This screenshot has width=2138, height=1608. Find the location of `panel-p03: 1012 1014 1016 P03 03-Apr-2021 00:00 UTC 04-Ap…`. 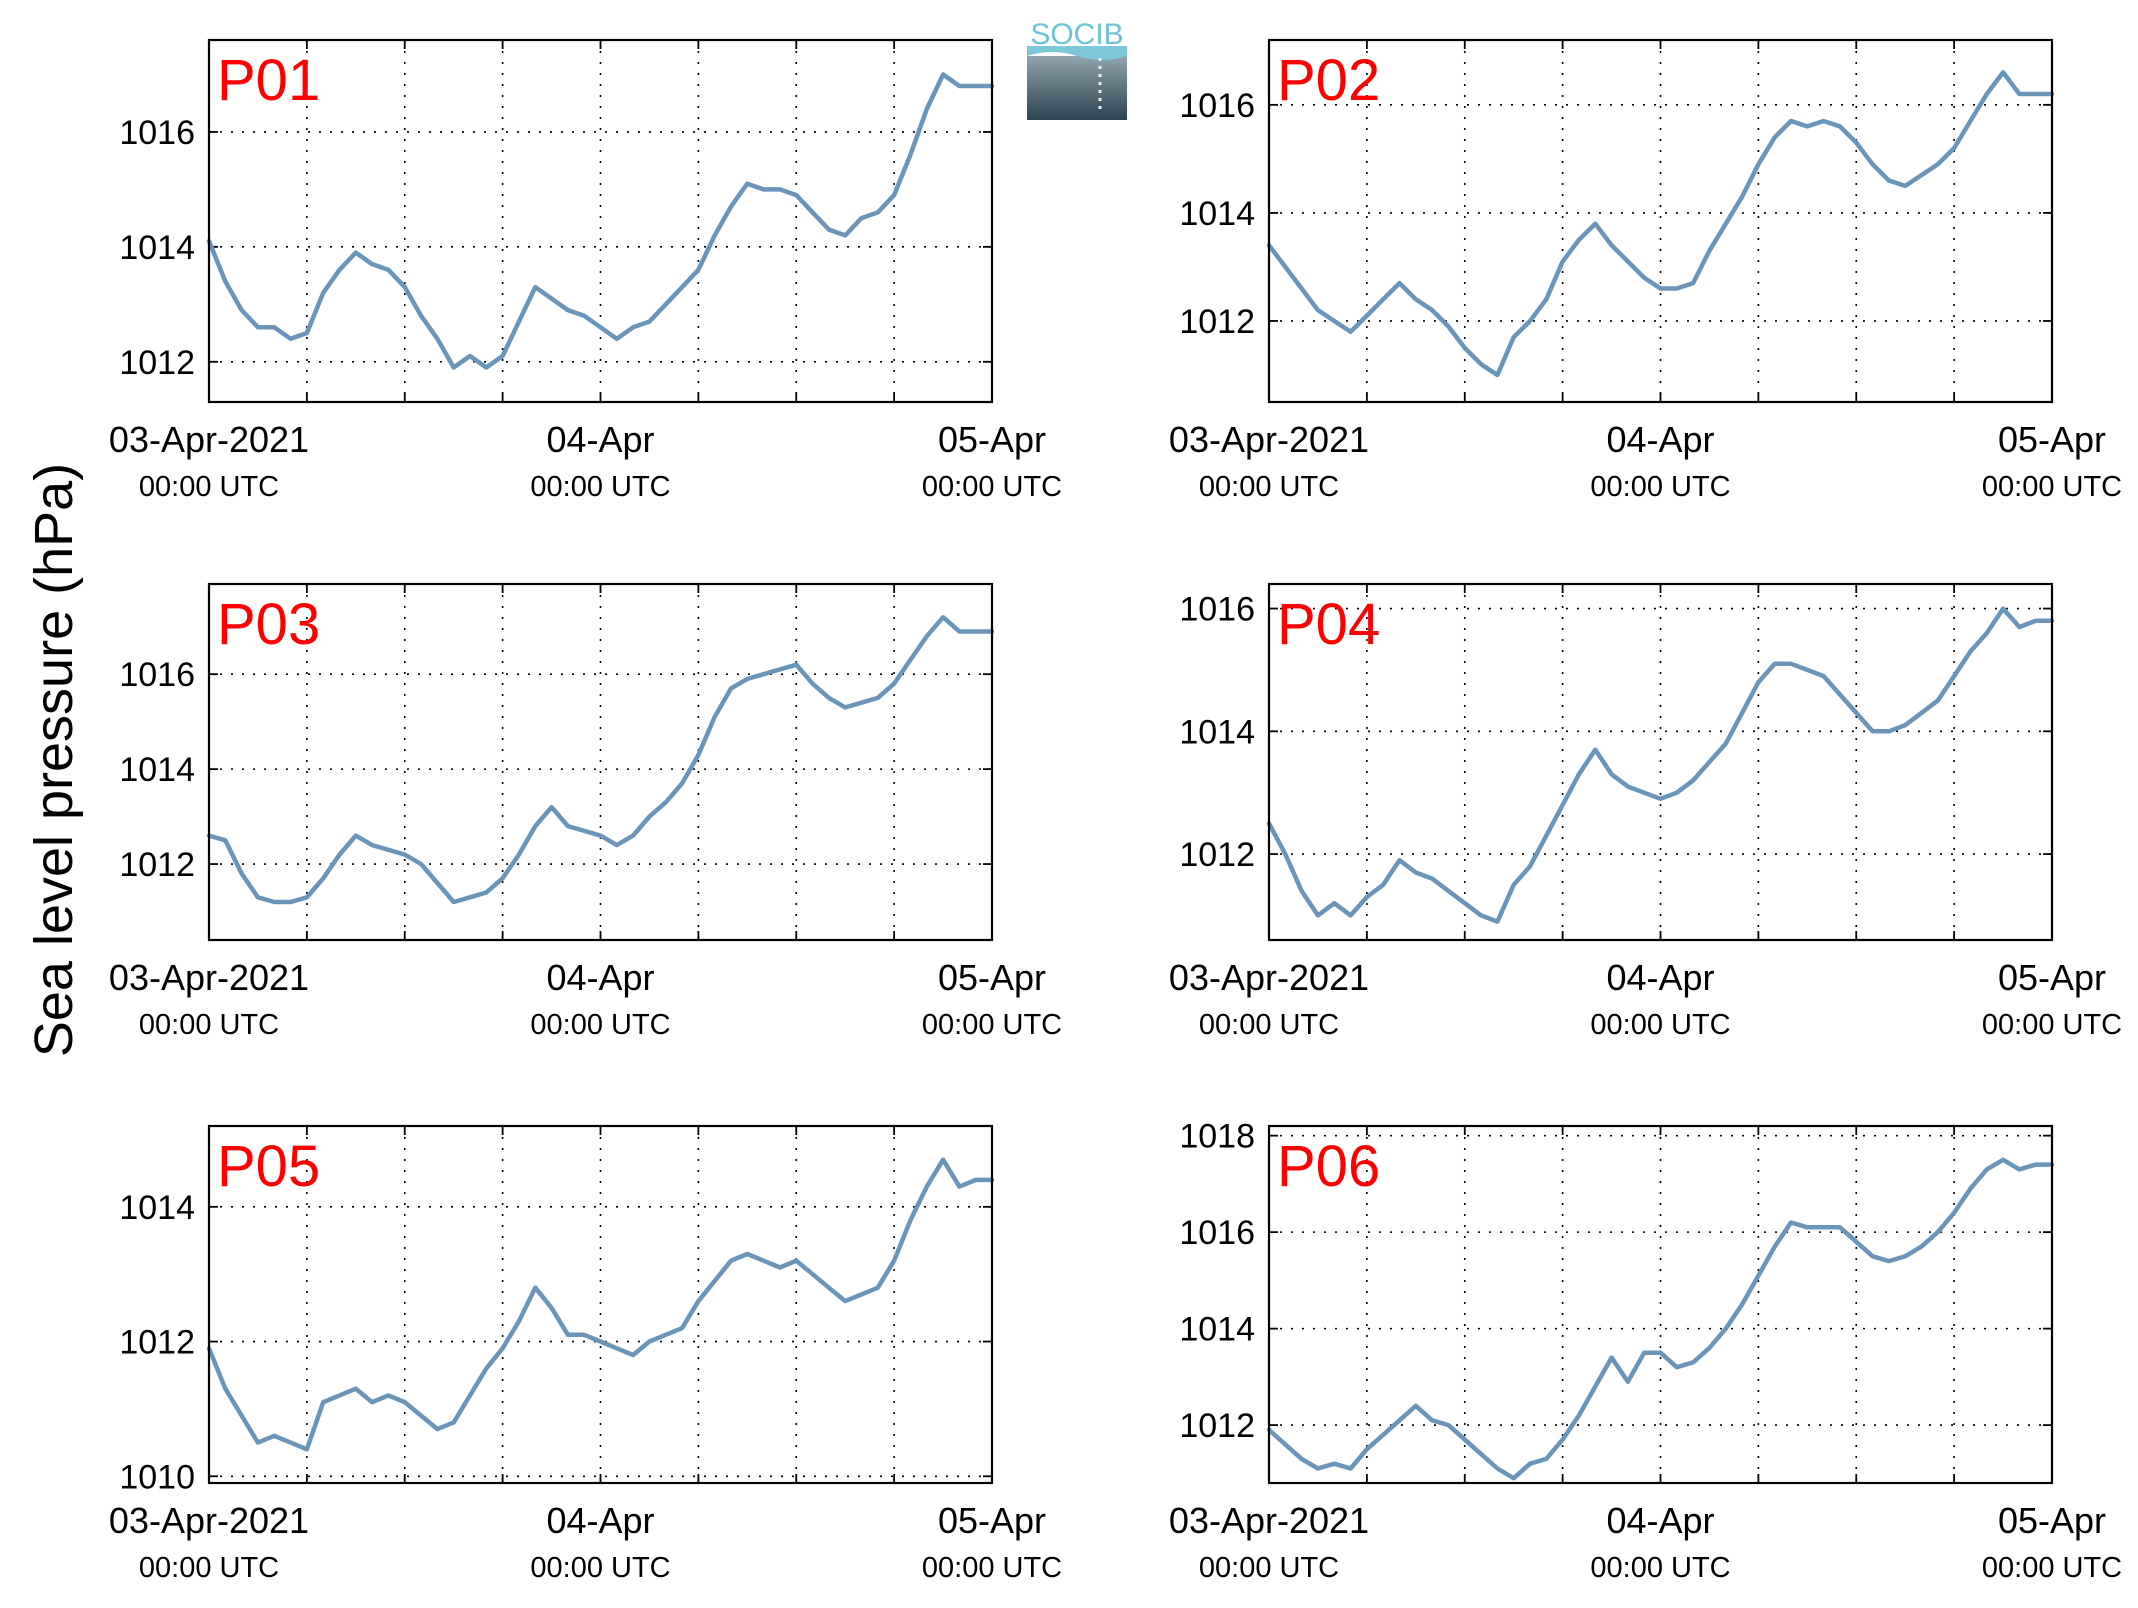

panel-p03: 1012 1014 1016 P03 03-Apr-2021 00:00 UTC 04-Ap… is located at coordinates (585, 811).